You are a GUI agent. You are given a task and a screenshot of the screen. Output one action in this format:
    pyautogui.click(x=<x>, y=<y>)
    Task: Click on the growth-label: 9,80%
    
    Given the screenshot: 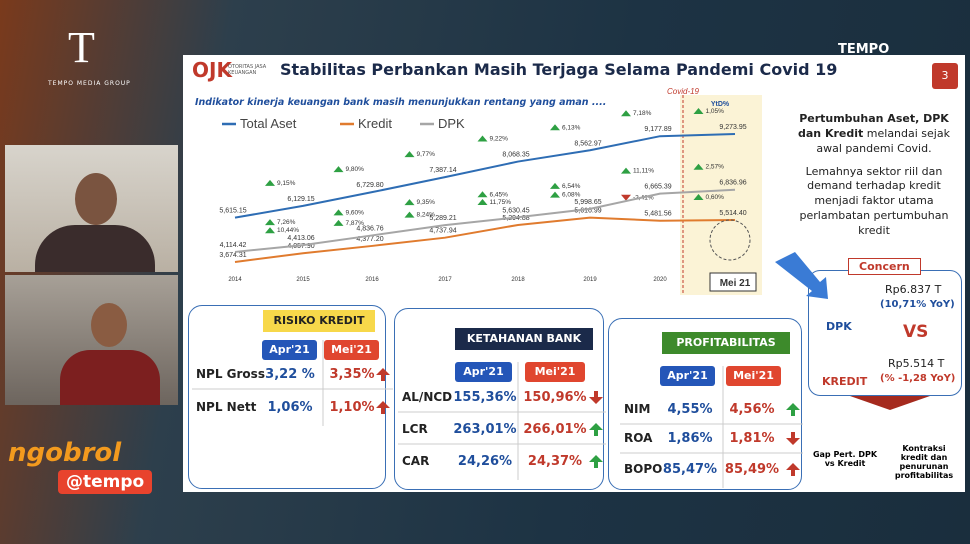 What is the action you would take?
    pyautogui.click(x=355, y=169)
    